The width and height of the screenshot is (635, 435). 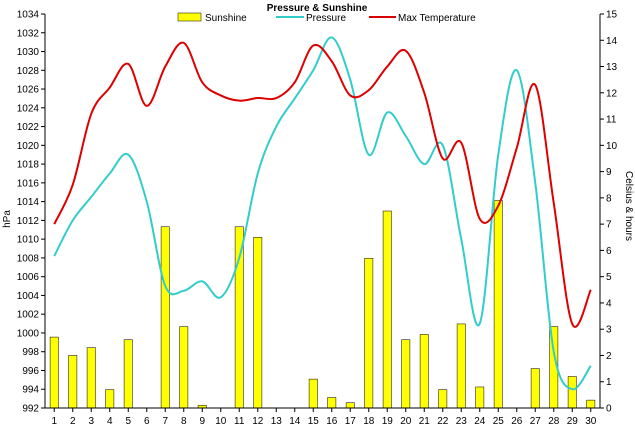 What do you see at coordinates (28, 240) in the screenshot?
I see `y-left-tick-label: 1010` at bounding box center [28, 240].